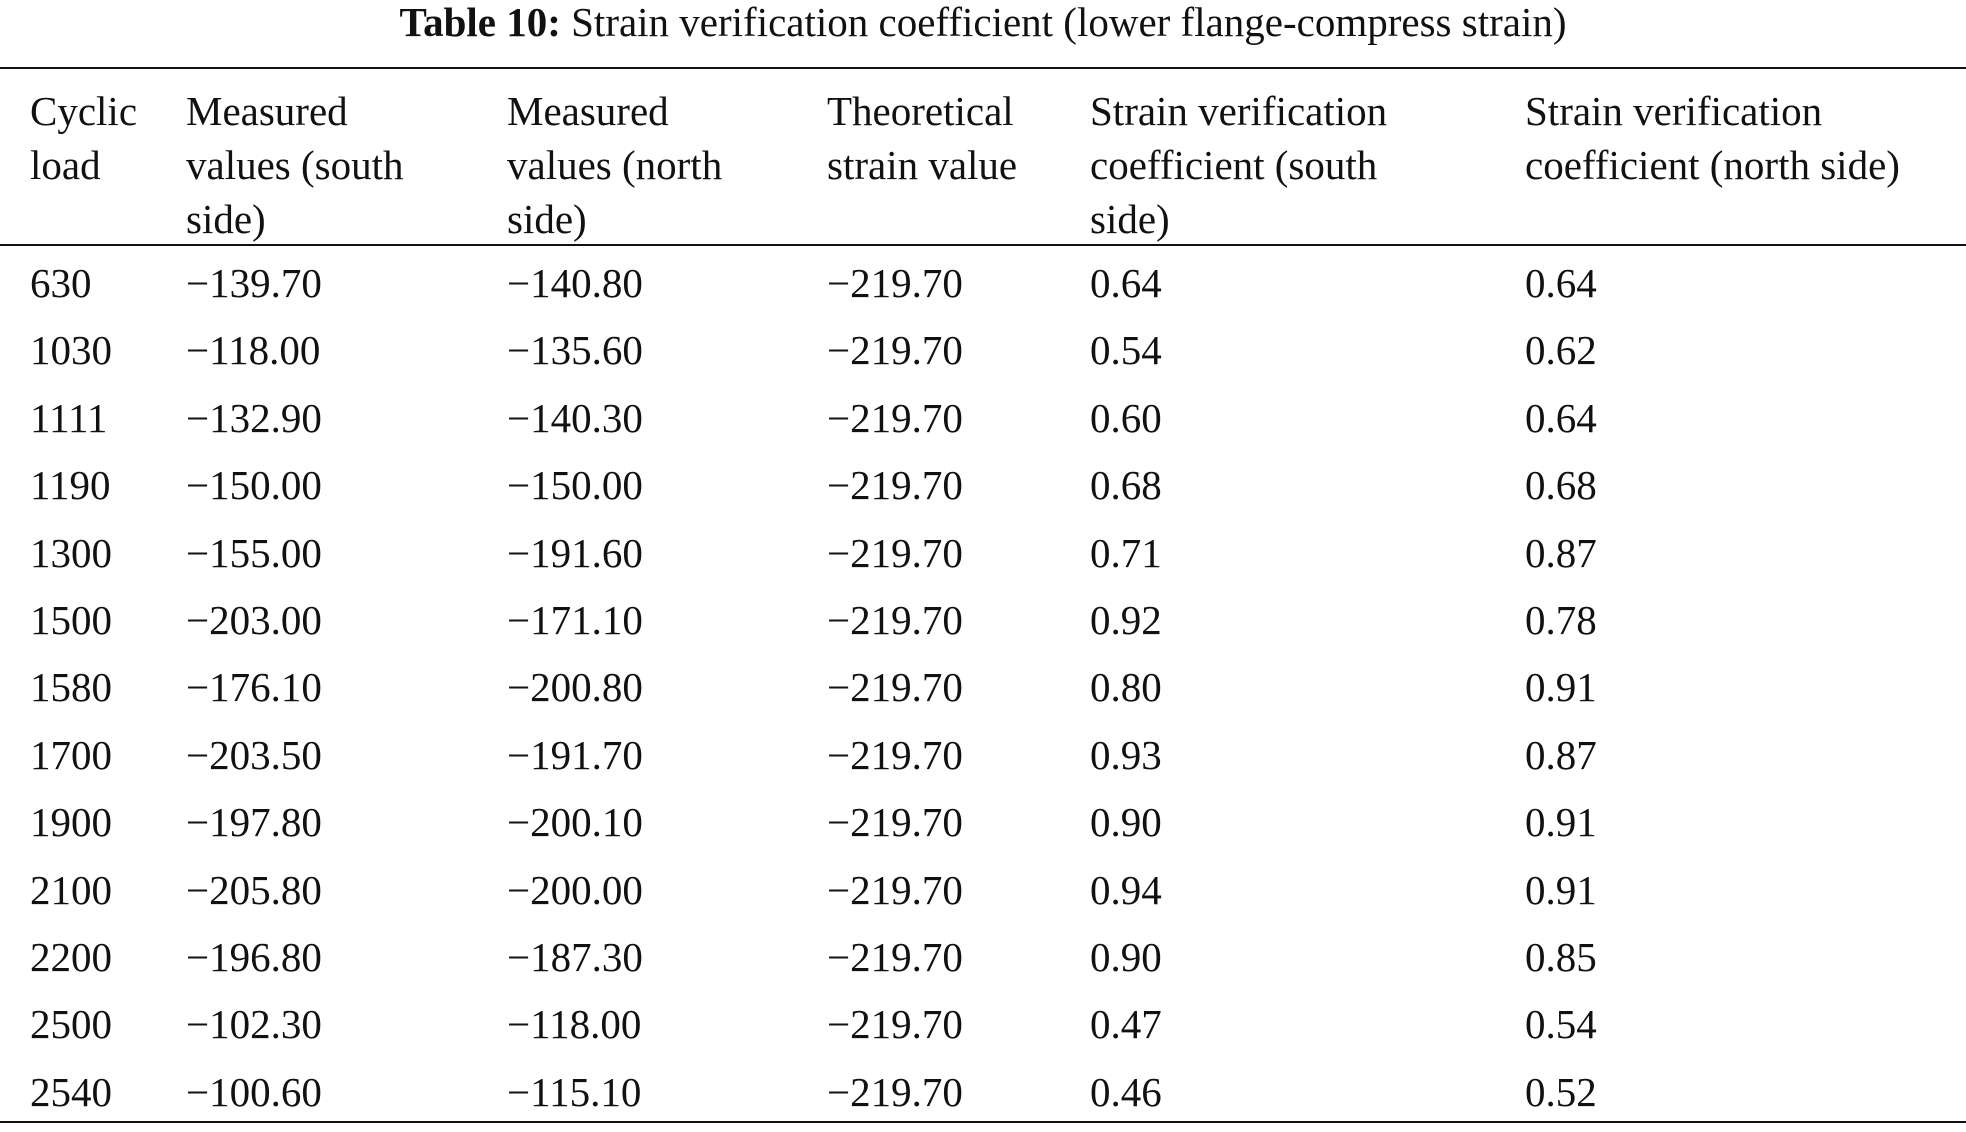 Image resolution: width=1966 pixels, height=1132 pixels. Describe the element at coordinates (983, 1122) in the screenshot. I see `bottom-rule` at that location.